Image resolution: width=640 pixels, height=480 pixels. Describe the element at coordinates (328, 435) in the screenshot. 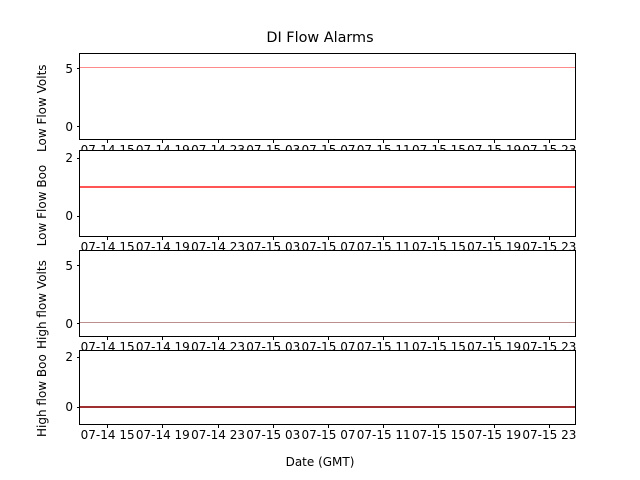

I see `x-tick-label: 07-15 07` at that location.